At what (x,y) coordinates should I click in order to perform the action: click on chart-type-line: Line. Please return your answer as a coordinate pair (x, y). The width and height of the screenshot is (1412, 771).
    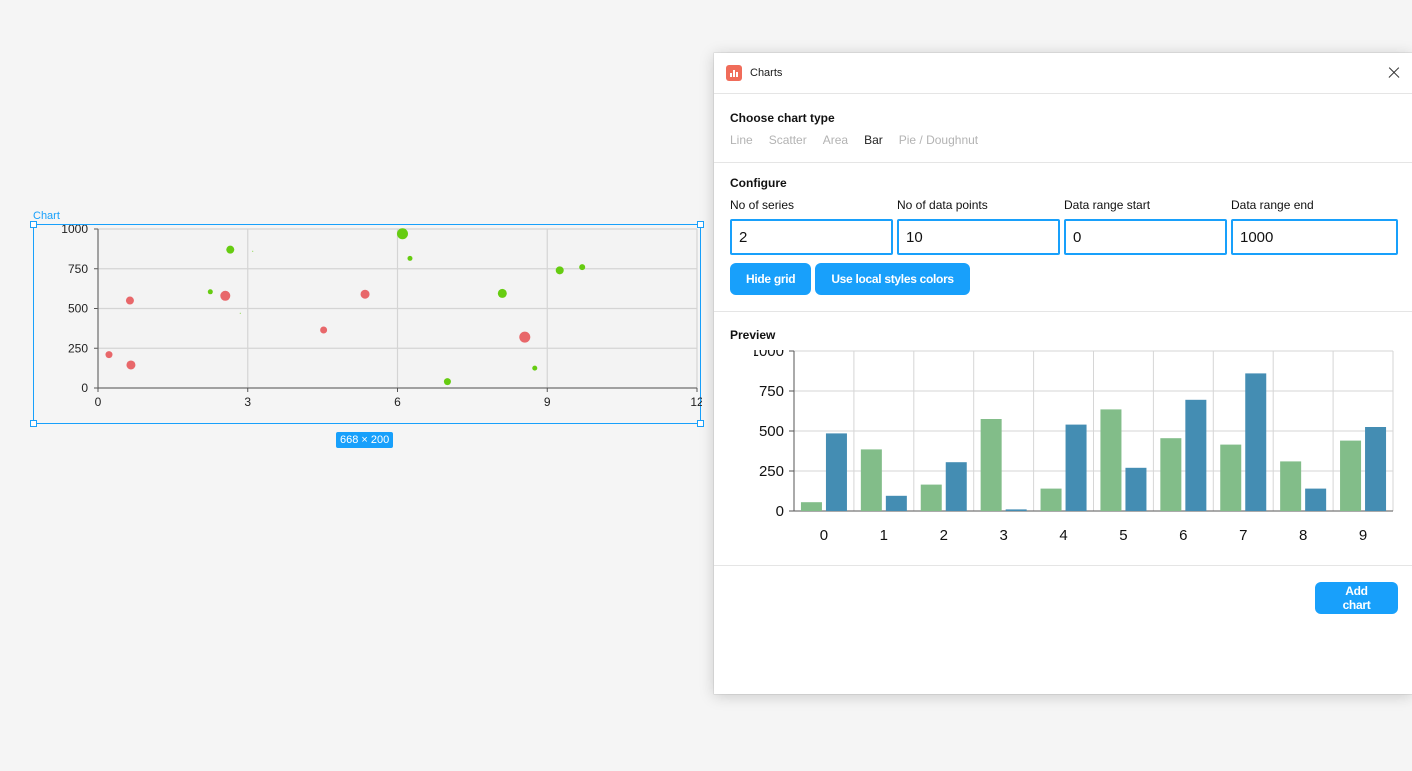
    Looking at the image, I should click on (741, 140).